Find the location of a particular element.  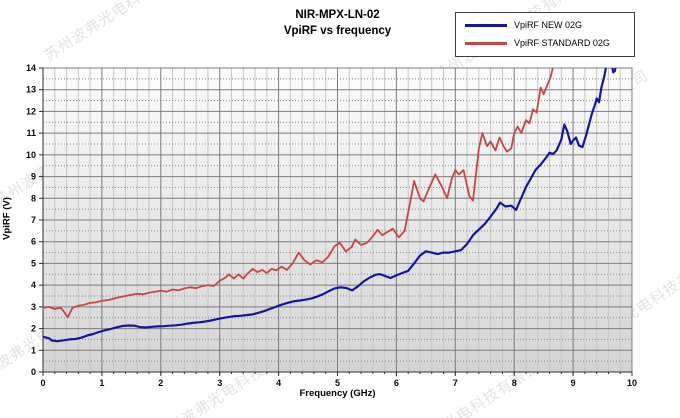

x-tick-label: 4 is located at coordinates (278, 383).